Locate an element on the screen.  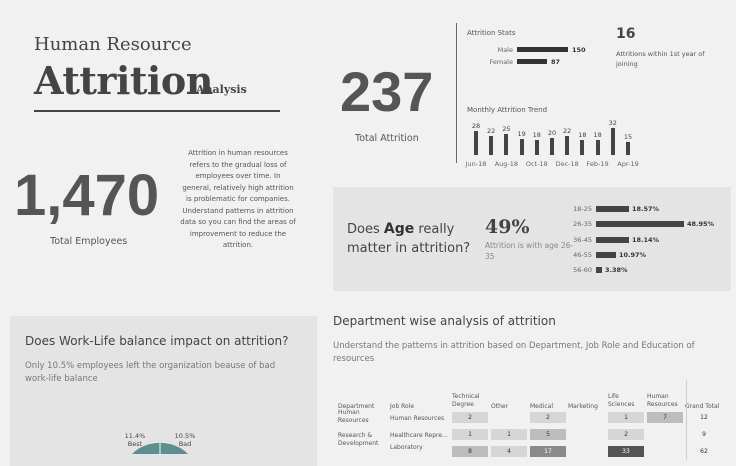
matrix-cell: 7 is located at coordinates (665, 417).